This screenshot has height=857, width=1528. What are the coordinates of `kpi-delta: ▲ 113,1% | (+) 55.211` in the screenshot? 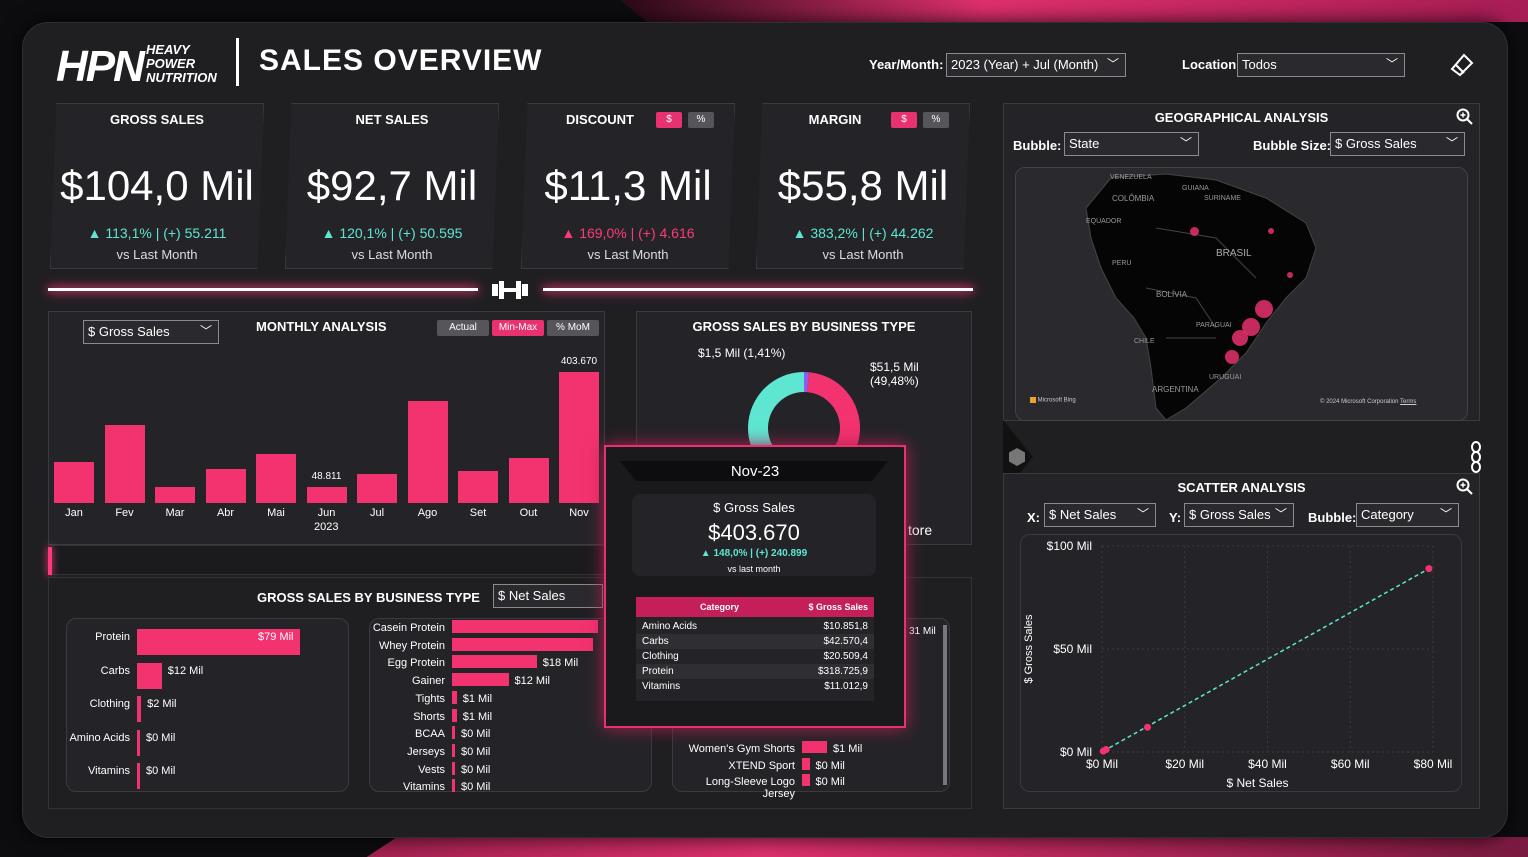 It's located at (157, 233).